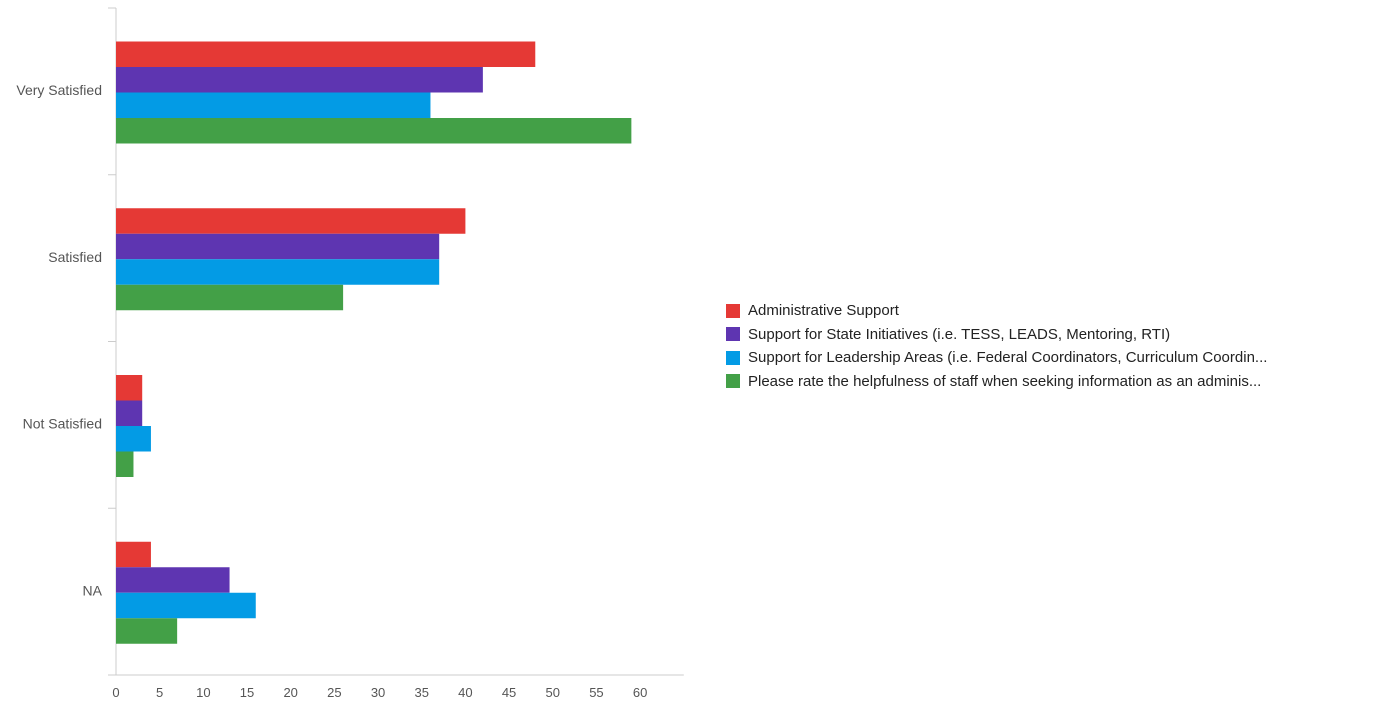 This screenshot has width=1386, height=705. What do you see at coordinates (640, 692) in the screenshot?
I see `x-tick-label: 60` at bounding box center [640, 692].